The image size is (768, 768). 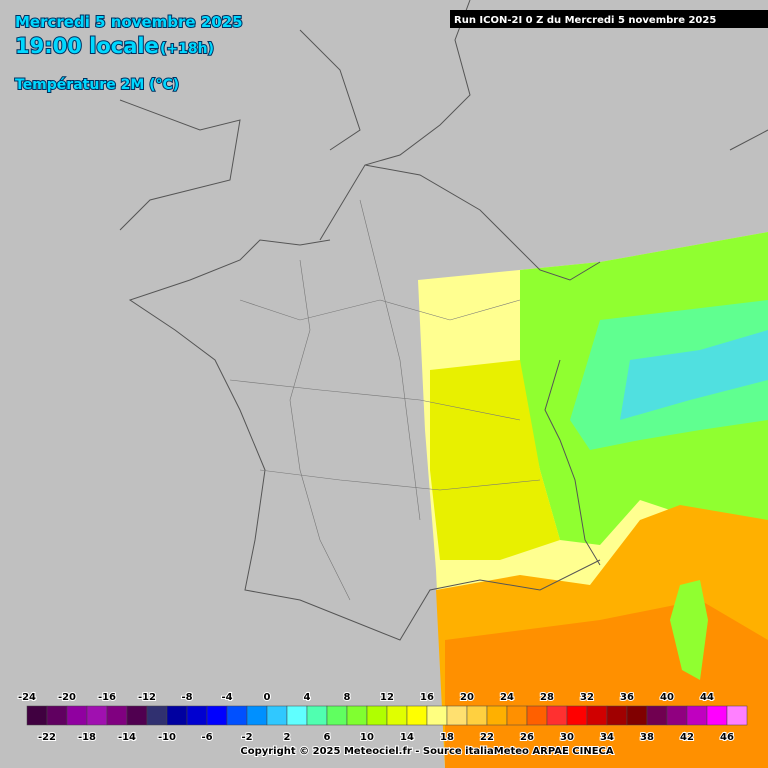 What do you see at coordinates (667, 697) in the screenshot?
I see `legend-label: 40` at bounding box center [667, 697].